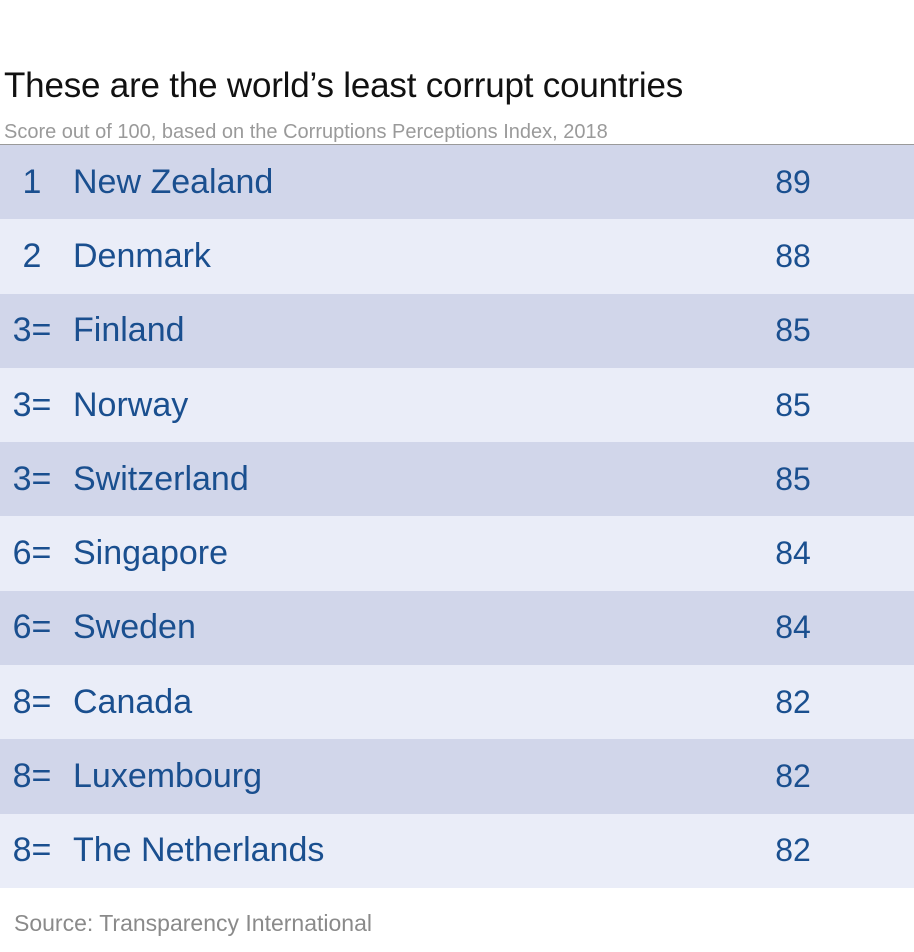  I want to click on country-cell: Canada, so click(133, 701).